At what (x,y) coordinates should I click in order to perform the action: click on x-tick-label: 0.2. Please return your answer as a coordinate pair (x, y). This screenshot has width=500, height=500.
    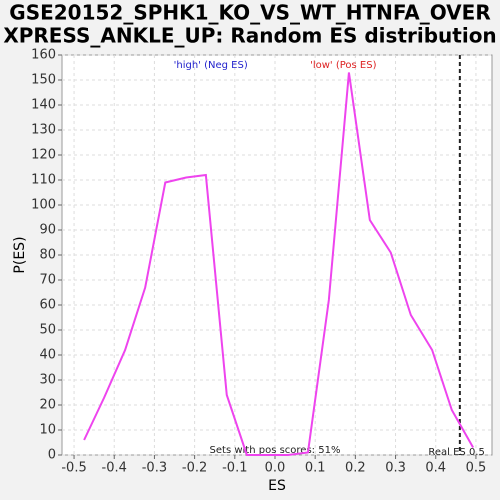
    Looking at the image, I should click on (355, 468).